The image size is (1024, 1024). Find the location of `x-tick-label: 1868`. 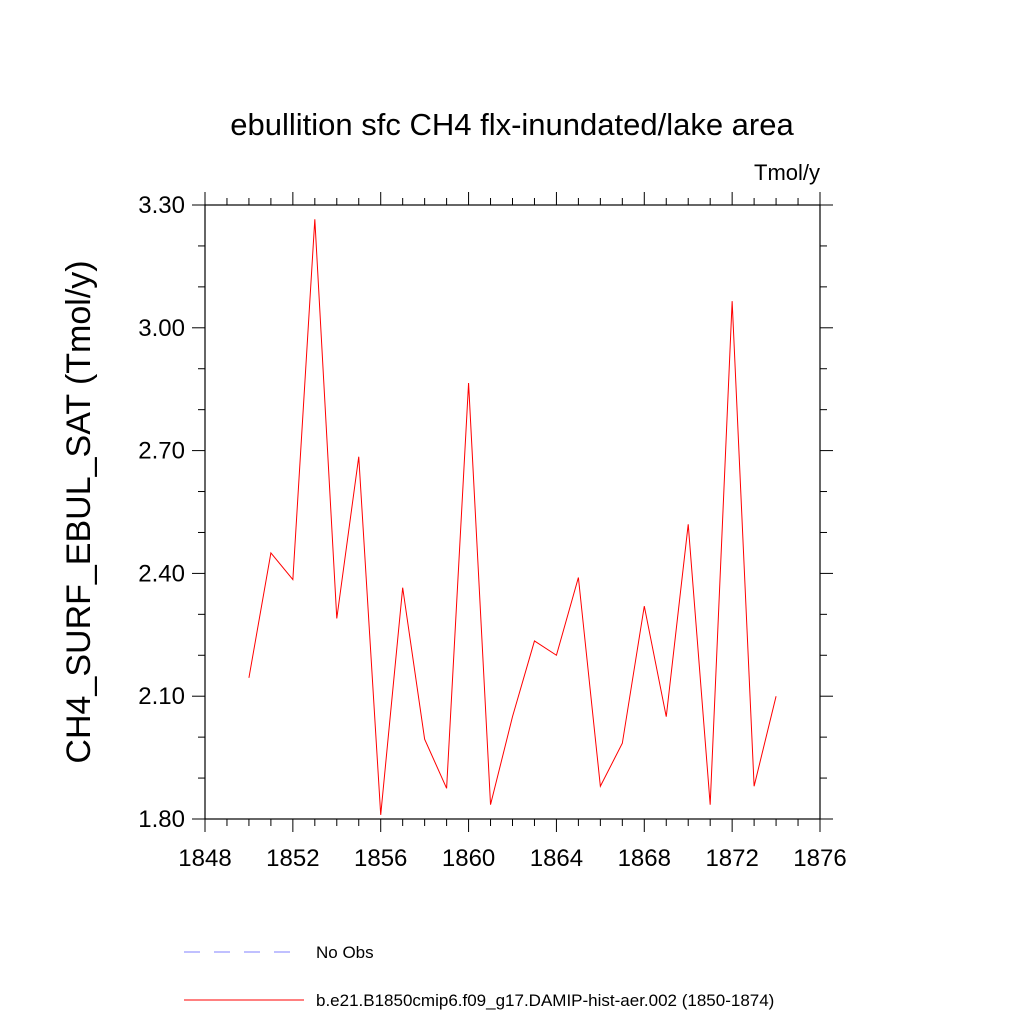

x-tick-label: 1868 is located at coordinates (644, 858).